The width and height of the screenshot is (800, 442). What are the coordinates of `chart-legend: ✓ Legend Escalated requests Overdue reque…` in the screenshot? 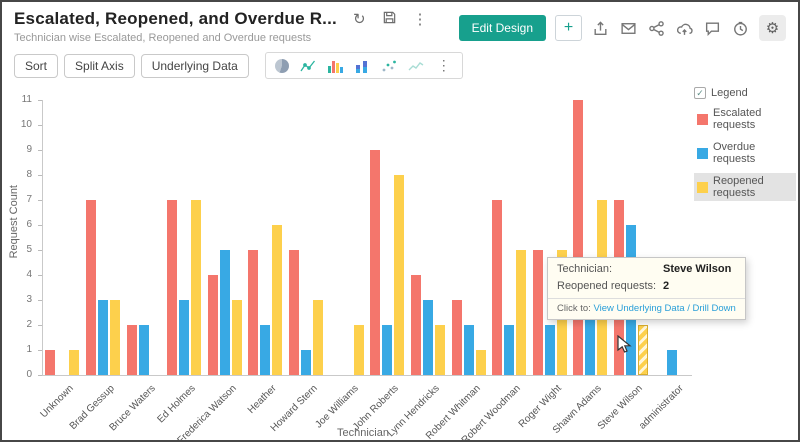 It's located at (745, 144).